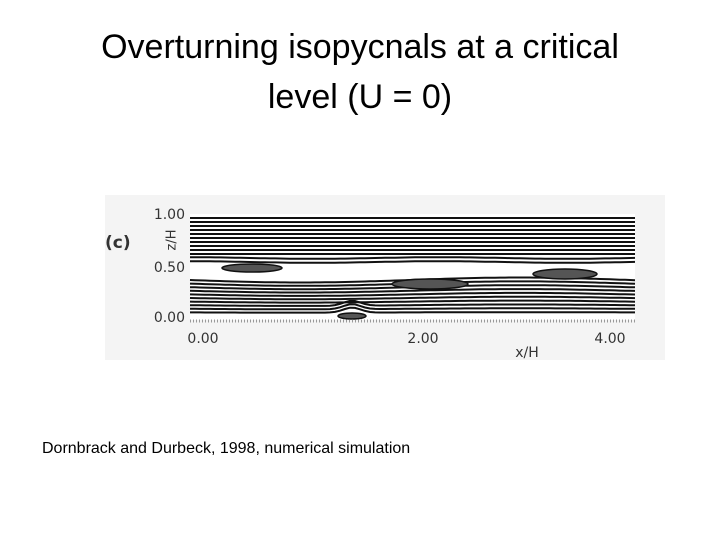 This screenshot has width=720, height=540. Describe the element at coordinates (422, 339) in the screenshot. I see `x-tick-label: 2.00` at that location.